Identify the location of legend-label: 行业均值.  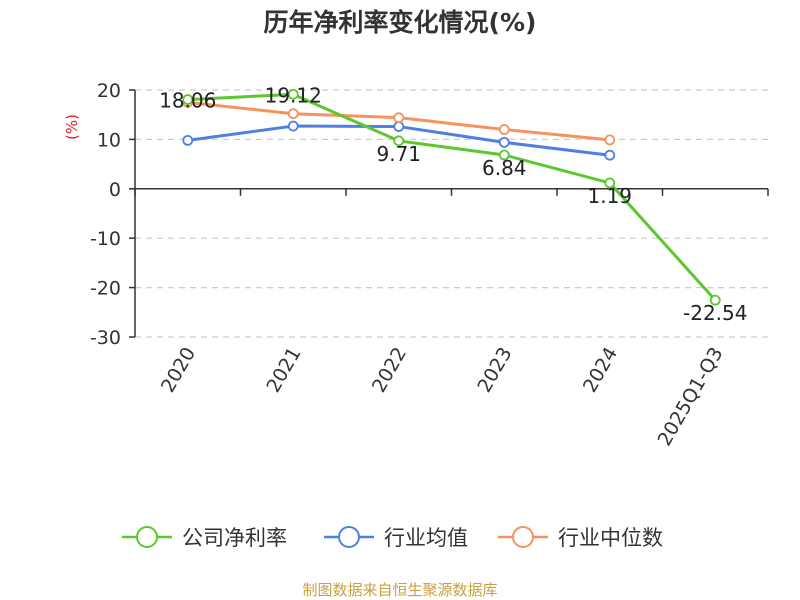
(426, 538).